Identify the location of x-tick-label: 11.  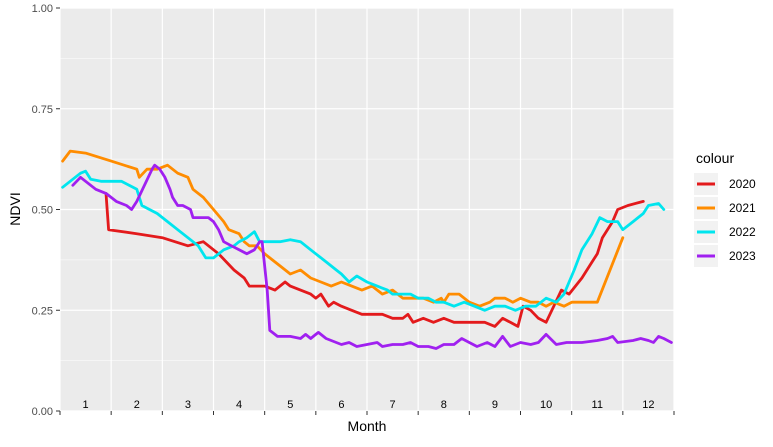
(597, 405).